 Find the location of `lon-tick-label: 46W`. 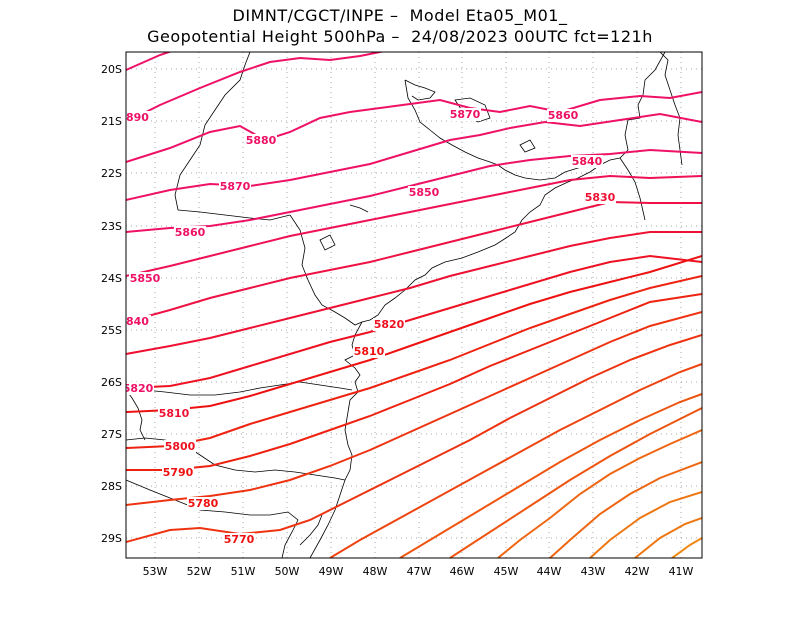

lon-tick-label: 46W is located at coordinates (462, 571).